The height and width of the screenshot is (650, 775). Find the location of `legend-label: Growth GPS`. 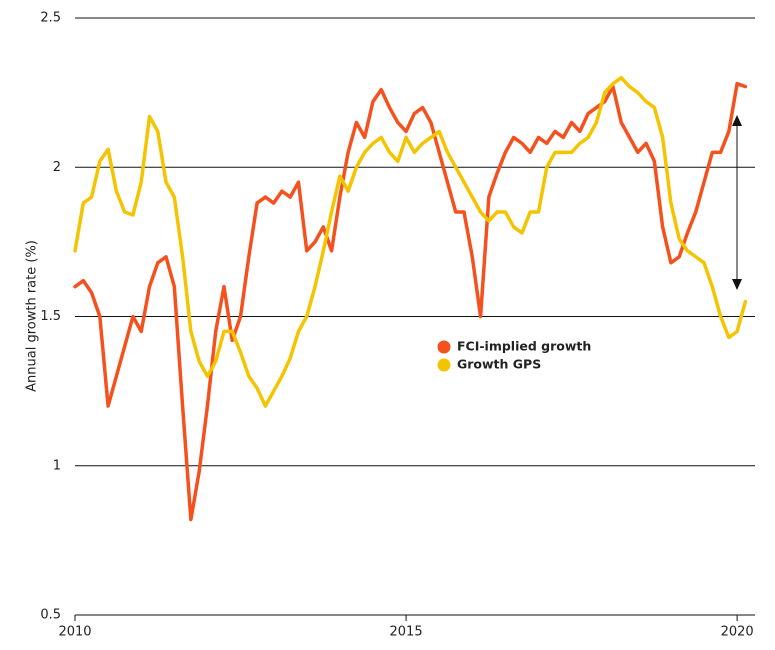

legend-label: Growth GPS is located at coordinates (499, 364).